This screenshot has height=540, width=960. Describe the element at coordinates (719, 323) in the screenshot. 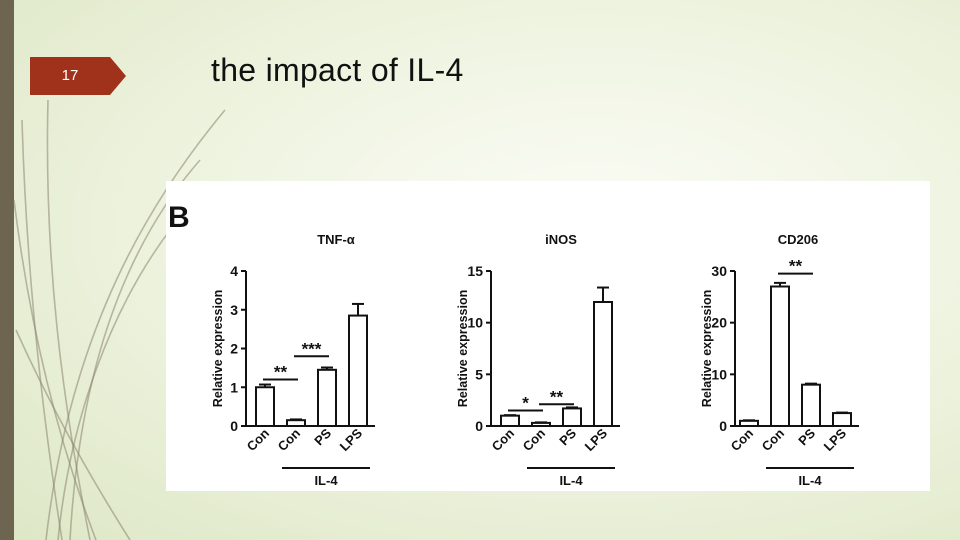

I see `y-tick-label: 20` at that location.